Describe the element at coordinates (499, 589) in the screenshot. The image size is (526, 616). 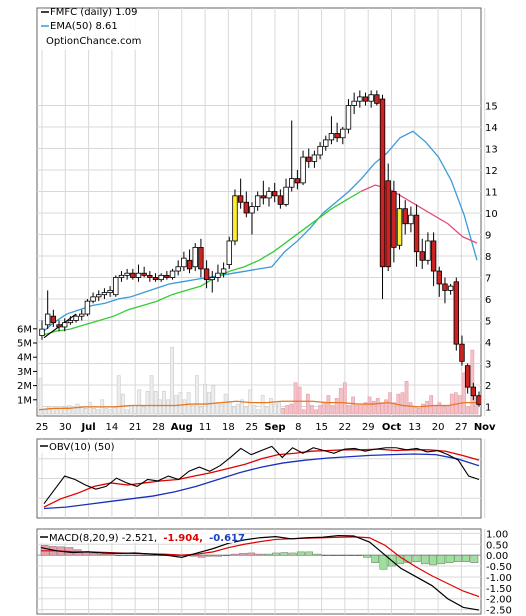
I see `macd-tick-label: -1.50` at that location.